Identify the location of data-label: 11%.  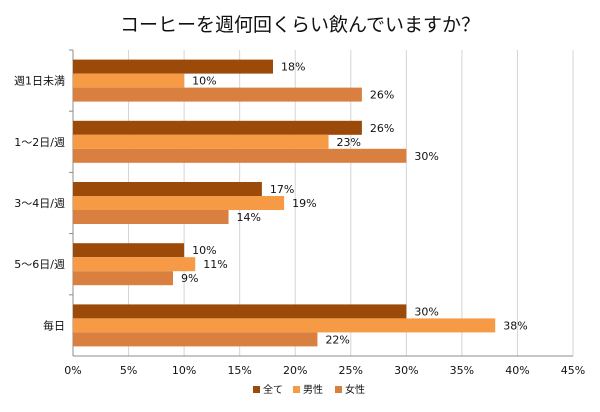
(215, 264).